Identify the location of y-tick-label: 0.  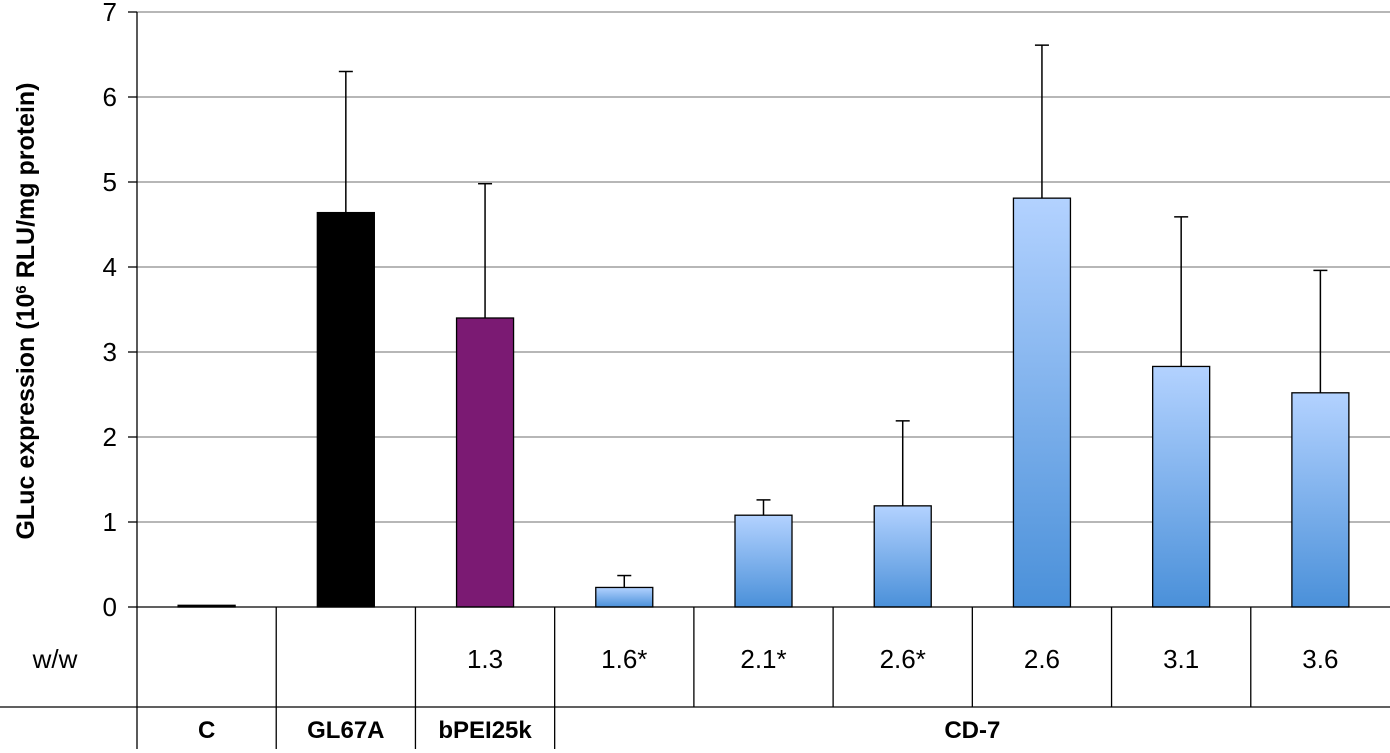
(110, 607).